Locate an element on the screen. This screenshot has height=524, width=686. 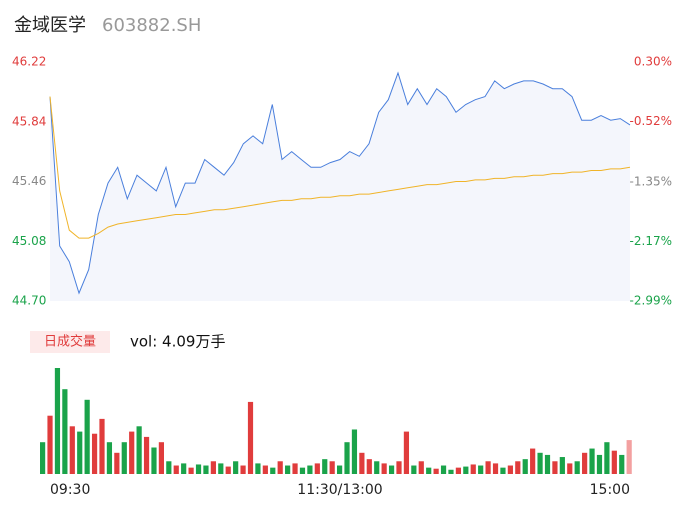
volume-tag-bg is located at coordinates (70, 342).